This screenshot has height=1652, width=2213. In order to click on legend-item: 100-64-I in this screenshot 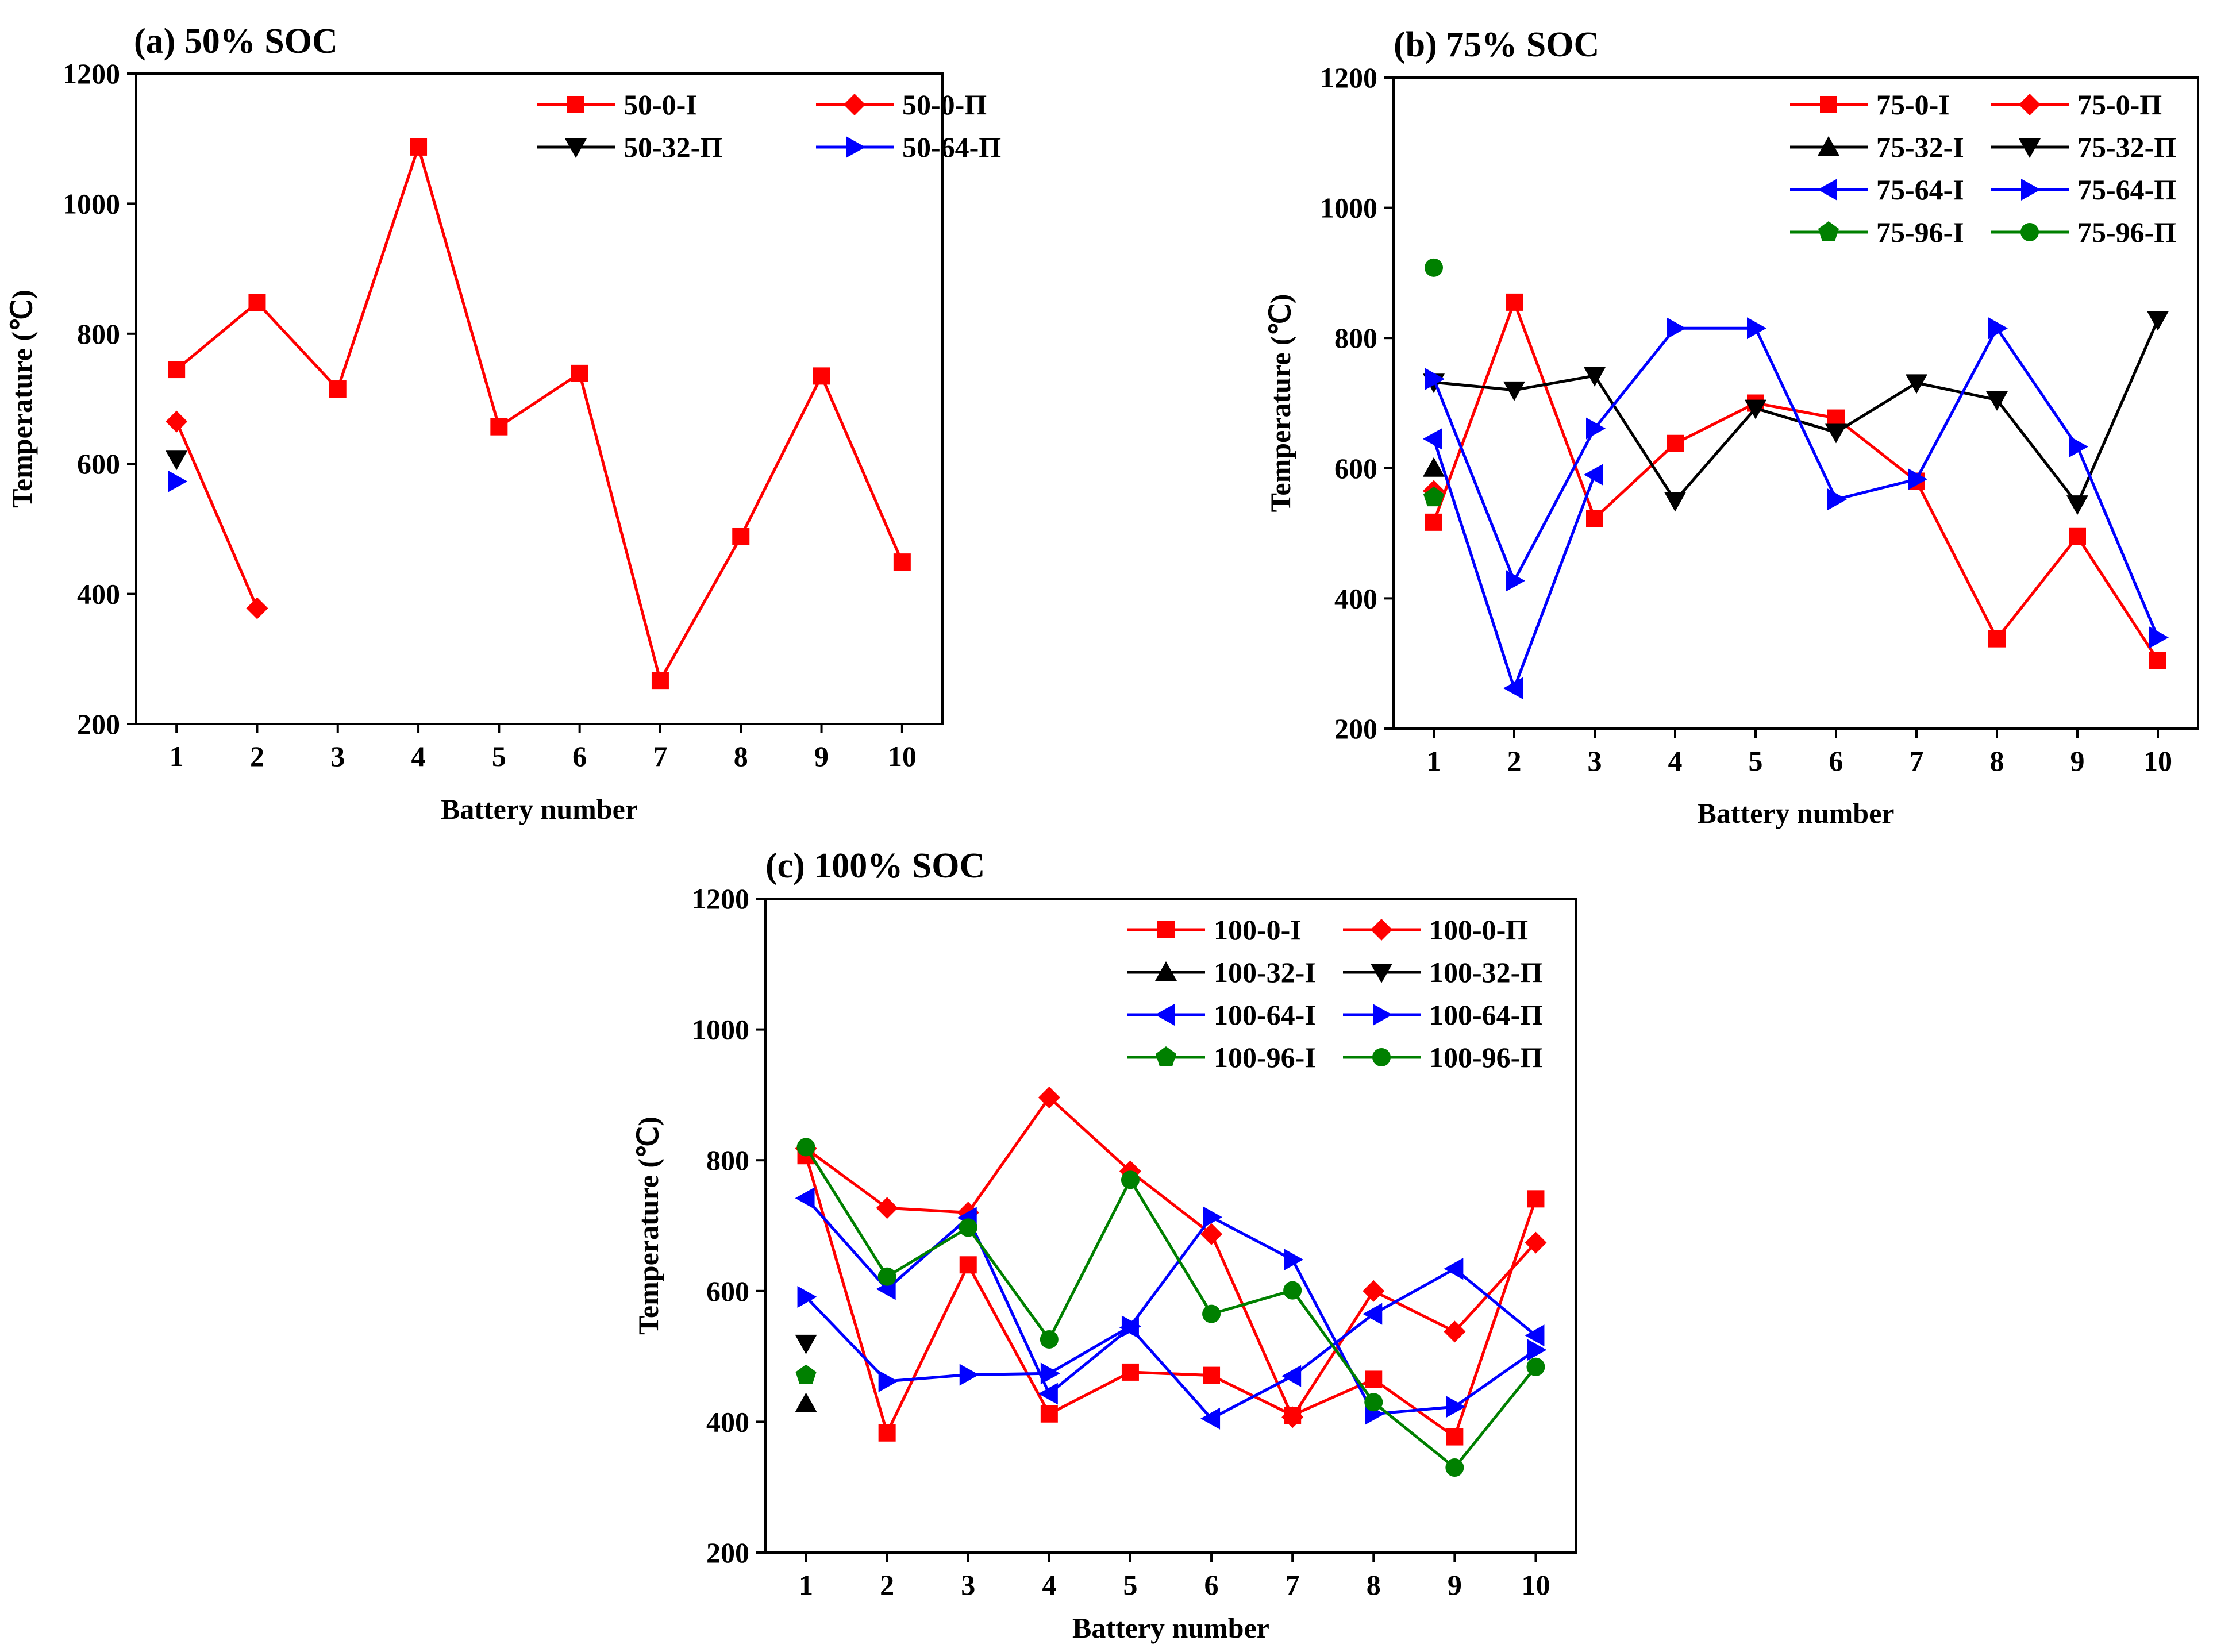, I will do `click(1222, 1015)`.